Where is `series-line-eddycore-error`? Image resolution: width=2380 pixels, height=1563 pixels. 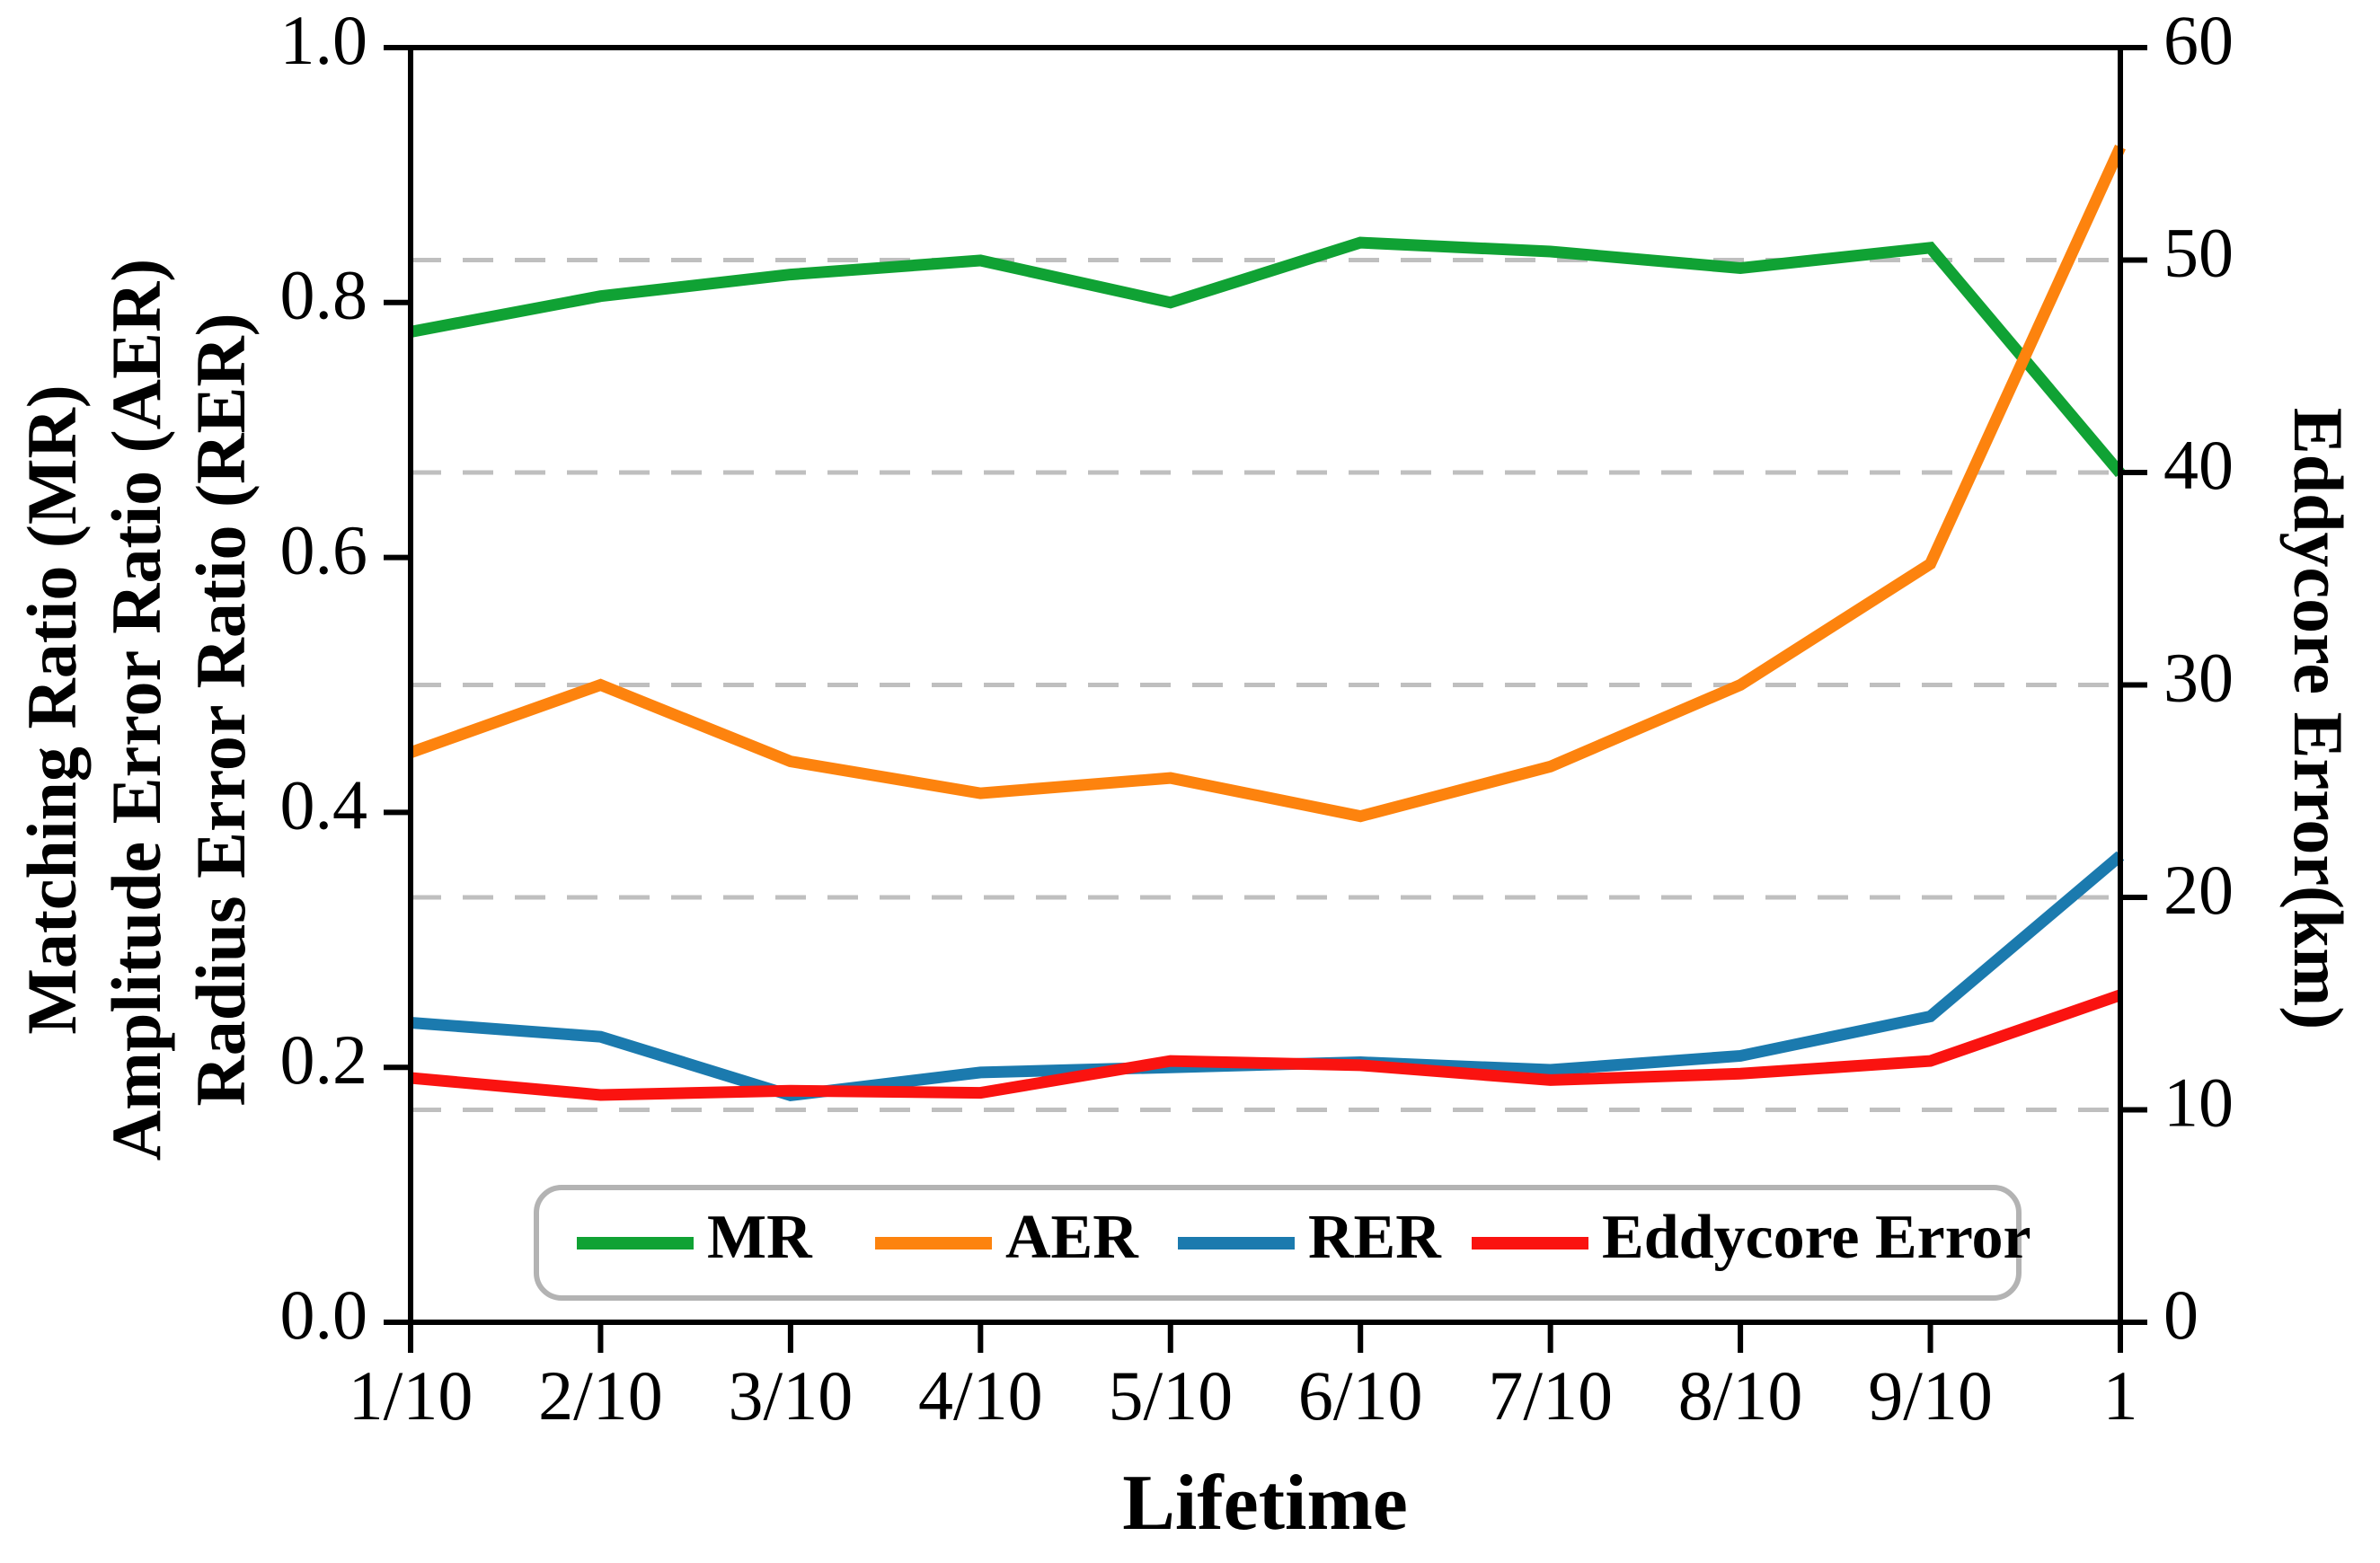 series-line-eddycore-error is located at coordinates (1267, 1045).